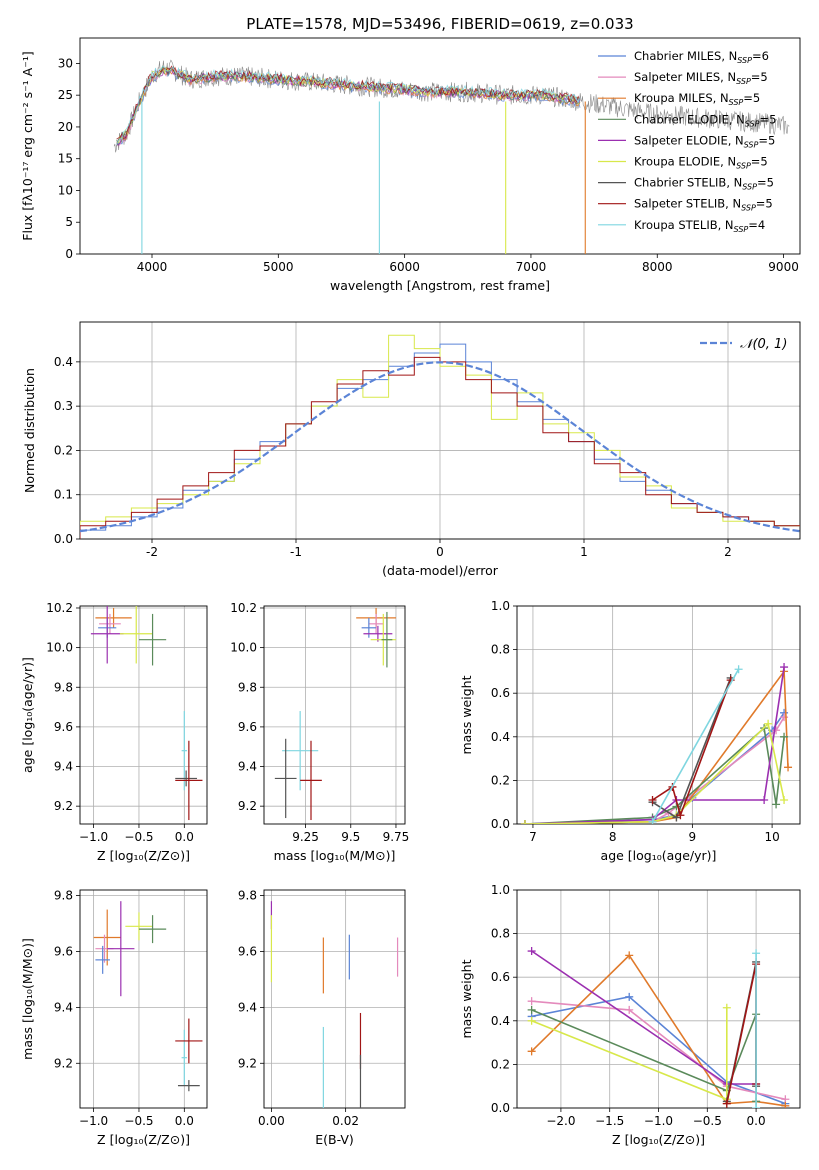 The image size is (819, 1170). Describe the element at coordinates (466, 998) in the screenshot. I see `y-axis-label: mass weight` at that location.